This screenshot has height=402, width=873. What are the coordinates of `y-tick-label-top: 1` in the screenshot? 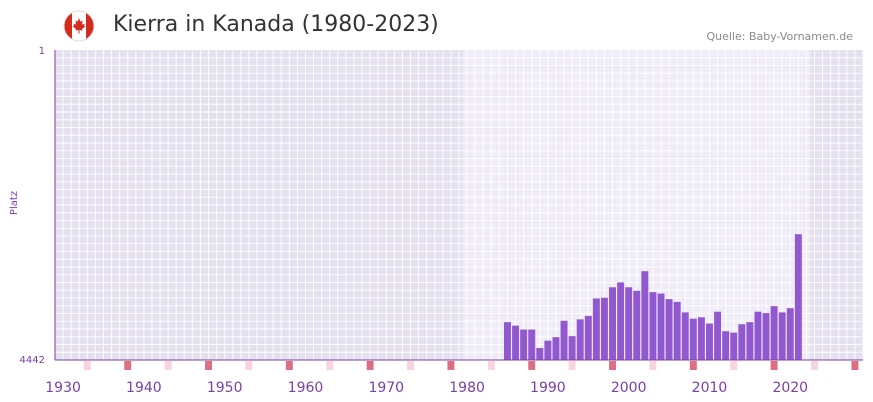 It's located at (42, 51).